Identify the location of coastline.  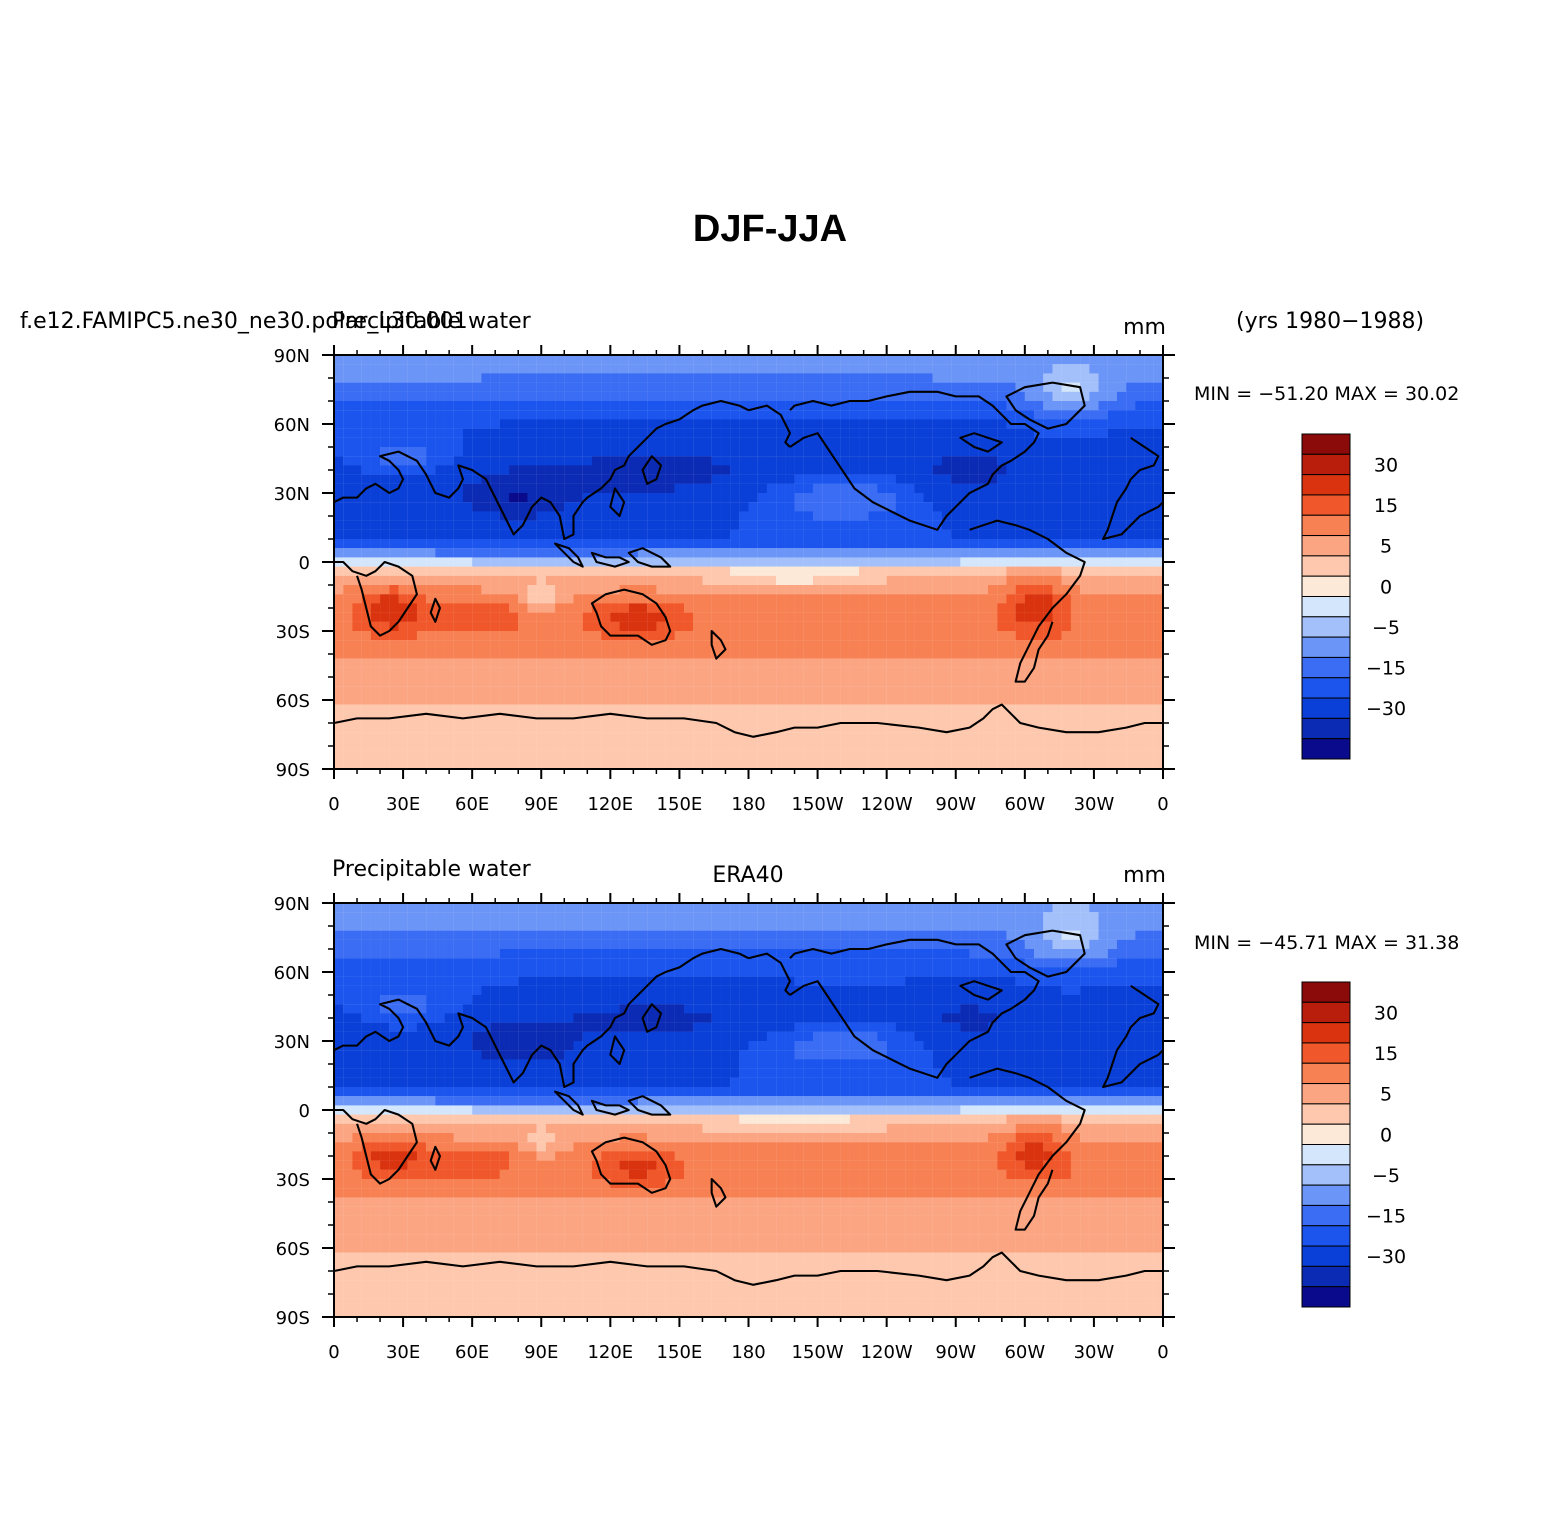
(1027, 601).